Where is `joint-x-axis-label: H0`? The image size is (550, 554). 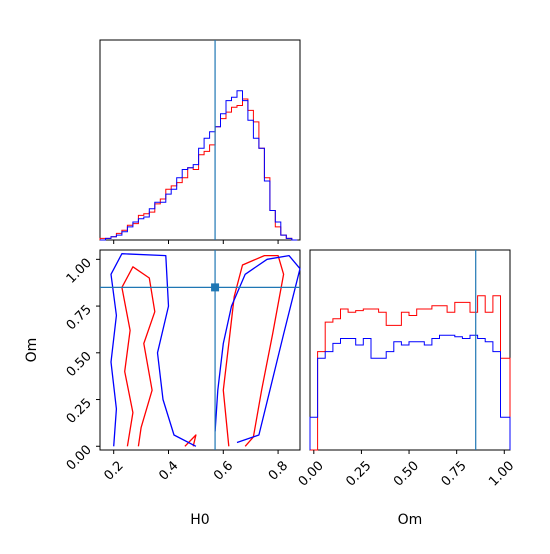 joint-x-axis-label: H0 is located at coordinates (199, 520).